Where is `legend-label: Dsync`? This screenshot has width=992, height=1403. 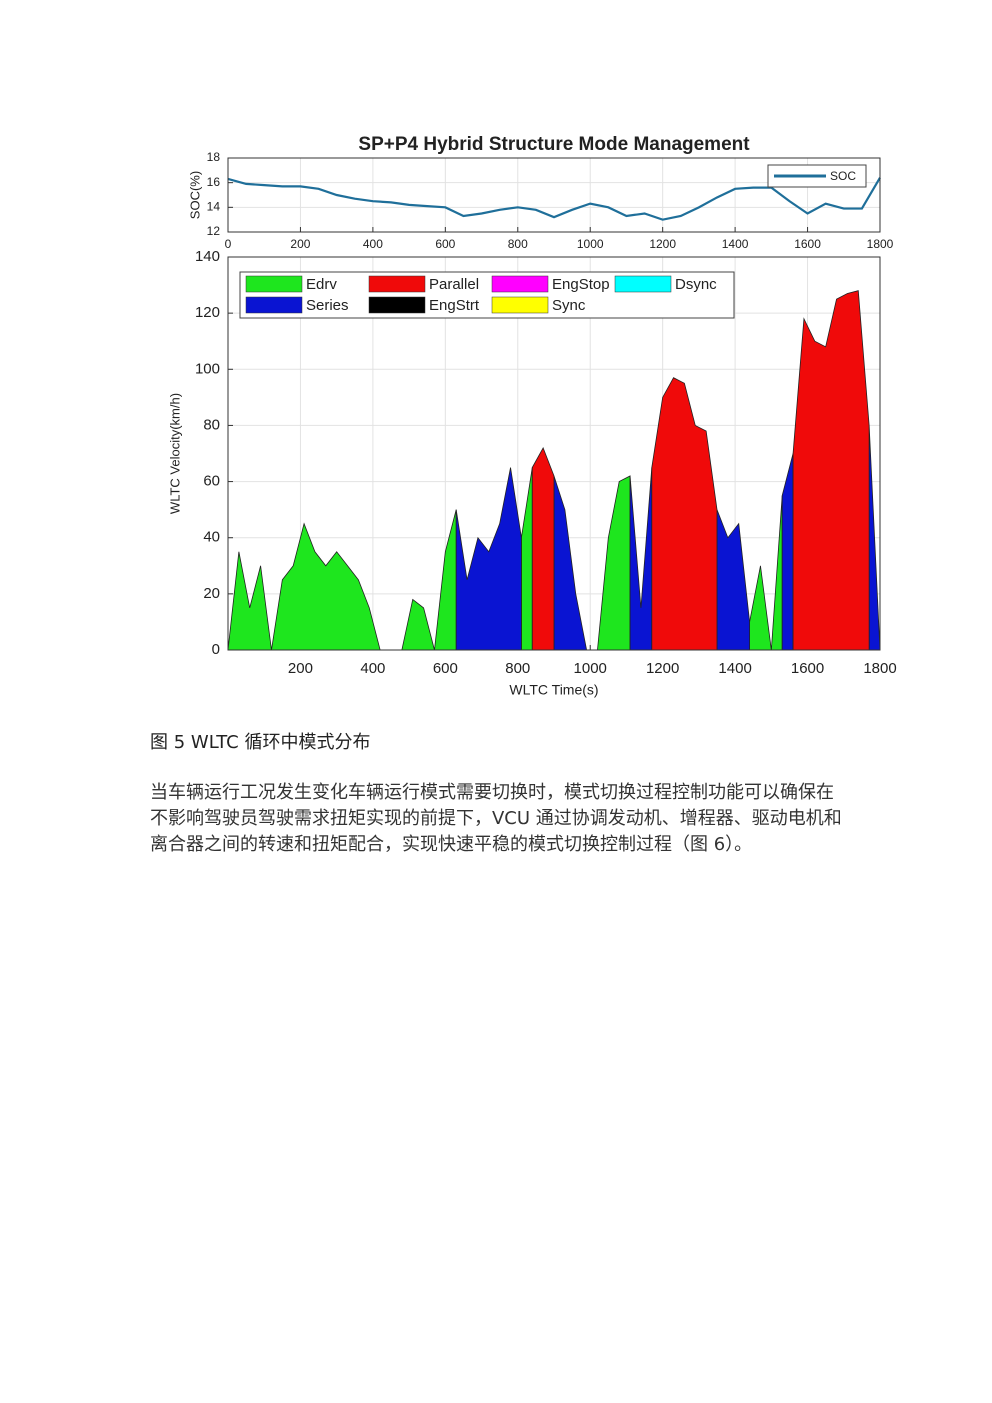
legend-label: Dsync is located at coordinates (696, 284).